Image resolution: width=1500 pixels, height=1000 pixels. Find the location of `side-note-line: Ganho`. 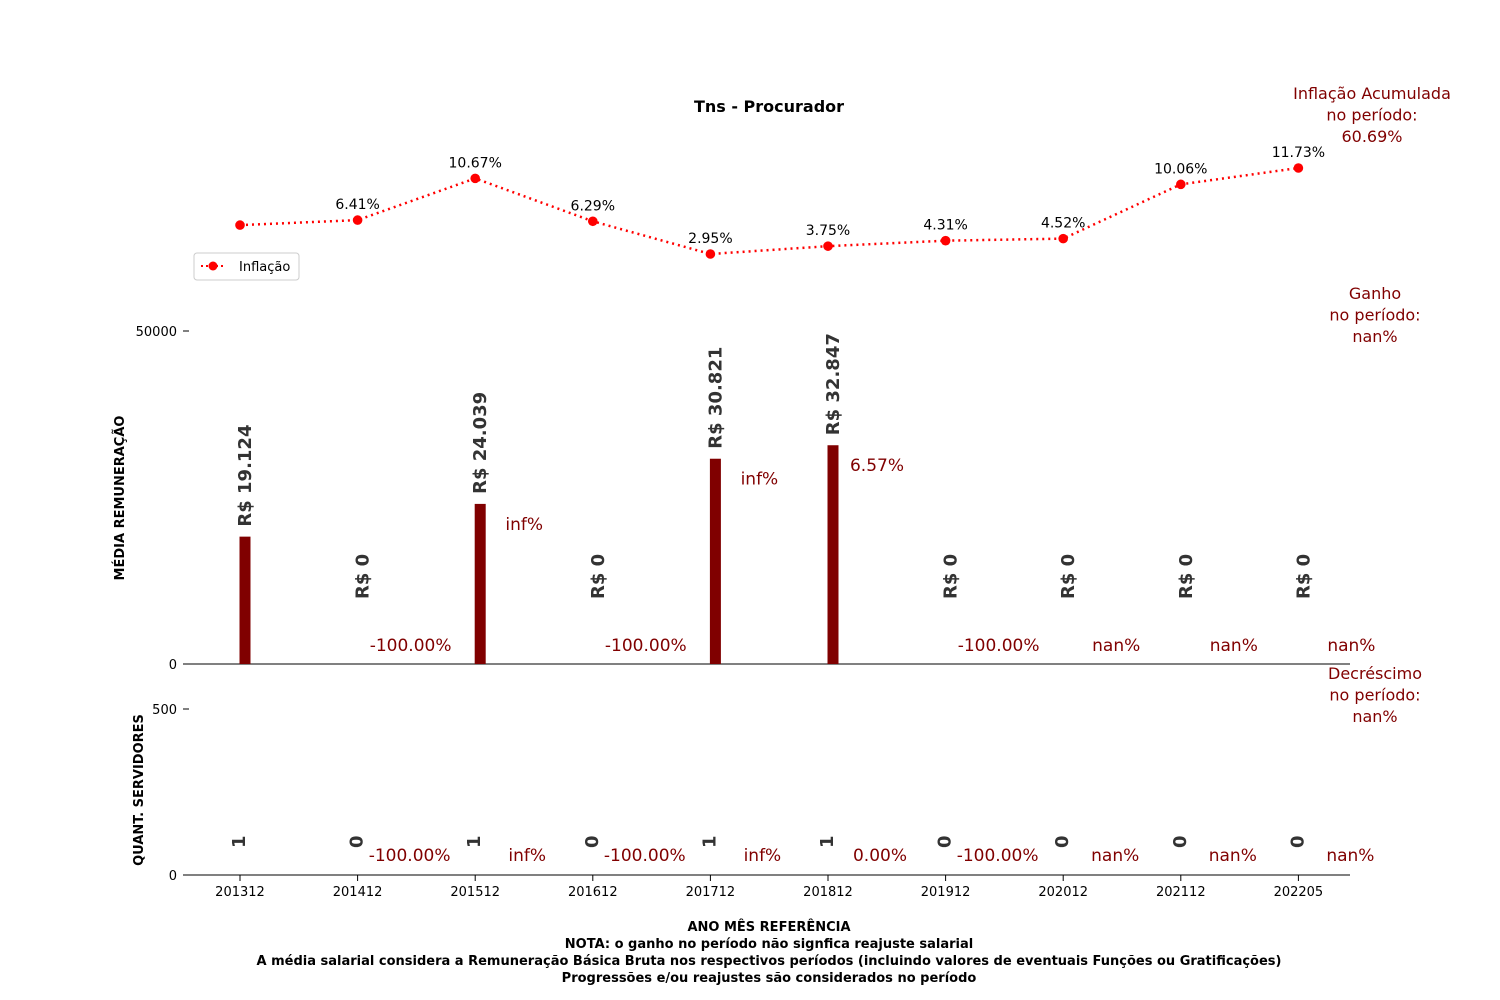

side-note-line: Ganho is located at coordinates (1375, 293).